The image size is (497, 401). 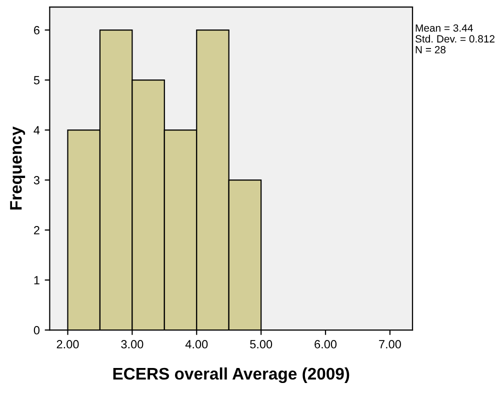 What do you see at coordinates (231, 375) in the screenshot?
I see `x-axis-title: ECERS overall Average (2009)` at bounding box center [231, 375].